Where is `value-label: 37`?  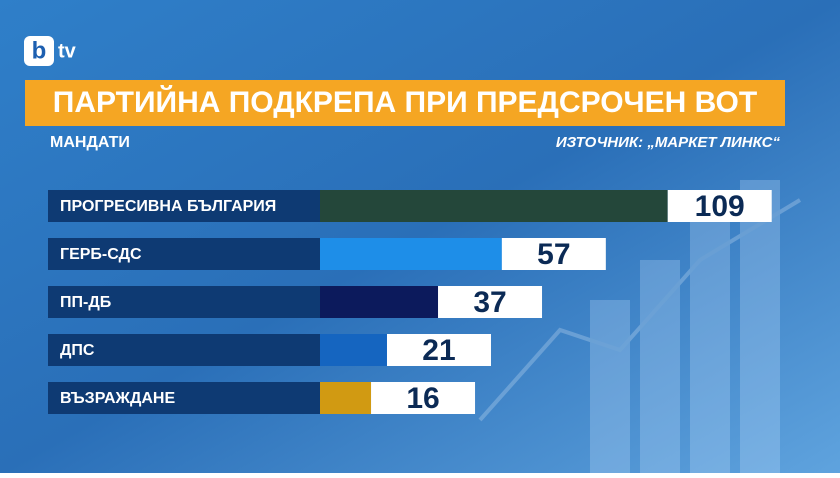 value-label: 37 is located at coordinates (489, 302).